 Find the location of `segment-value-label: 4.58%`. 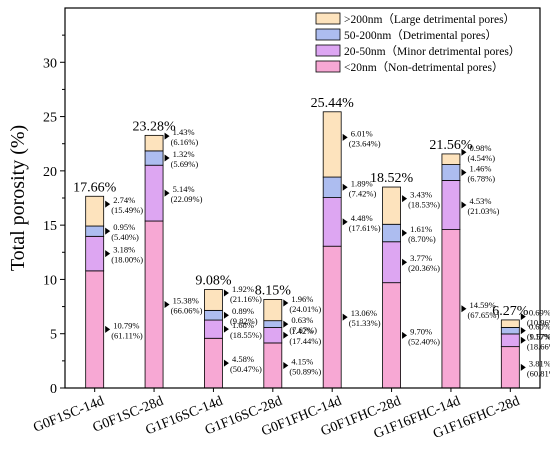

segment-value-label: 4.58% is located at coordinates (243, 359).